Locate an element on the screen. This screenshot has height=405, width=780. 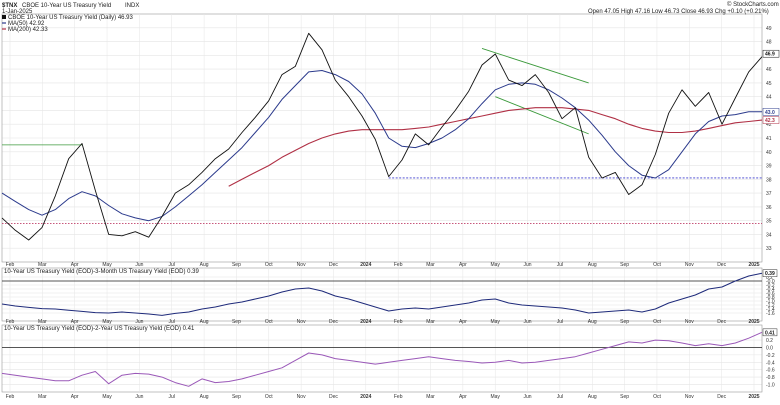
y-tick-label: 35 is located at coordinates (769, 222).